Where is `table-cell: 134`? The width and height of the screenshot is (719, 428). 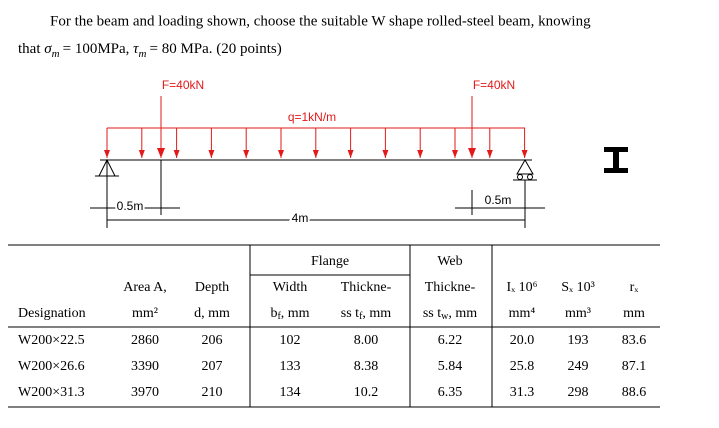
table-cell: 134 is located at coordinates (290, 392).